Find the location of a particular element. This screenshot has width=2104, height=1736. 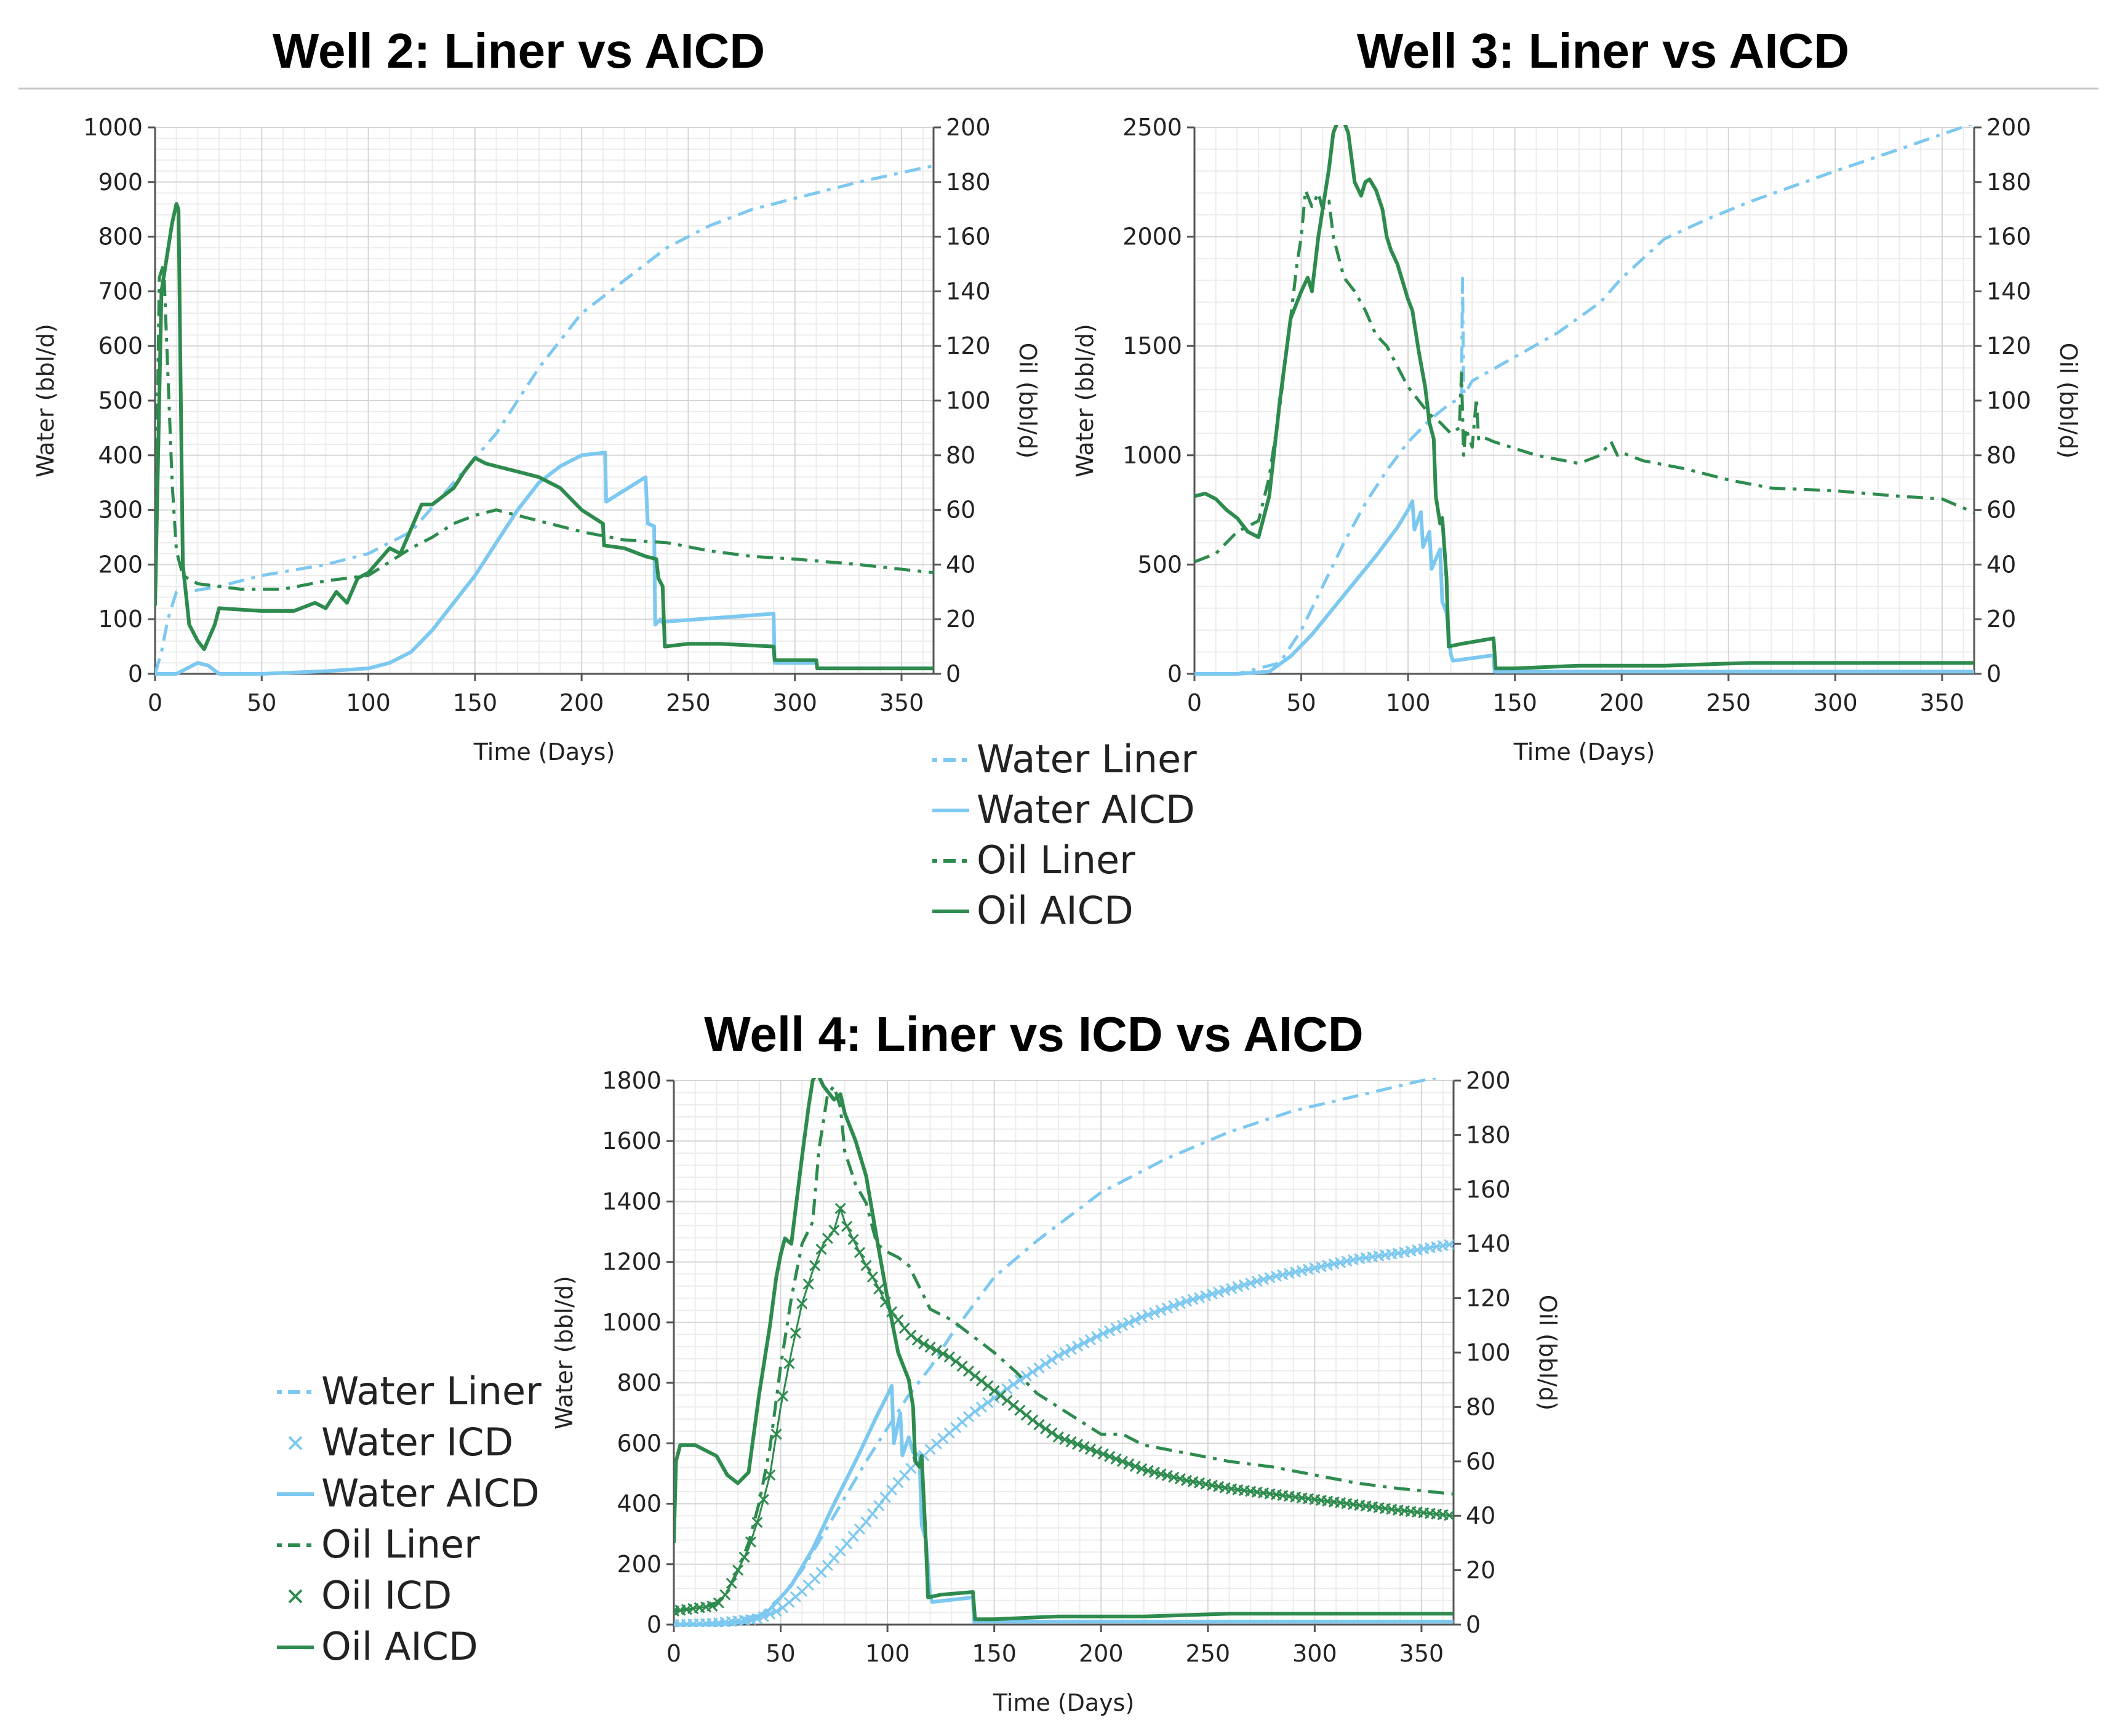

y-tick-label: 2000 is located at coordinates (1152, 236).